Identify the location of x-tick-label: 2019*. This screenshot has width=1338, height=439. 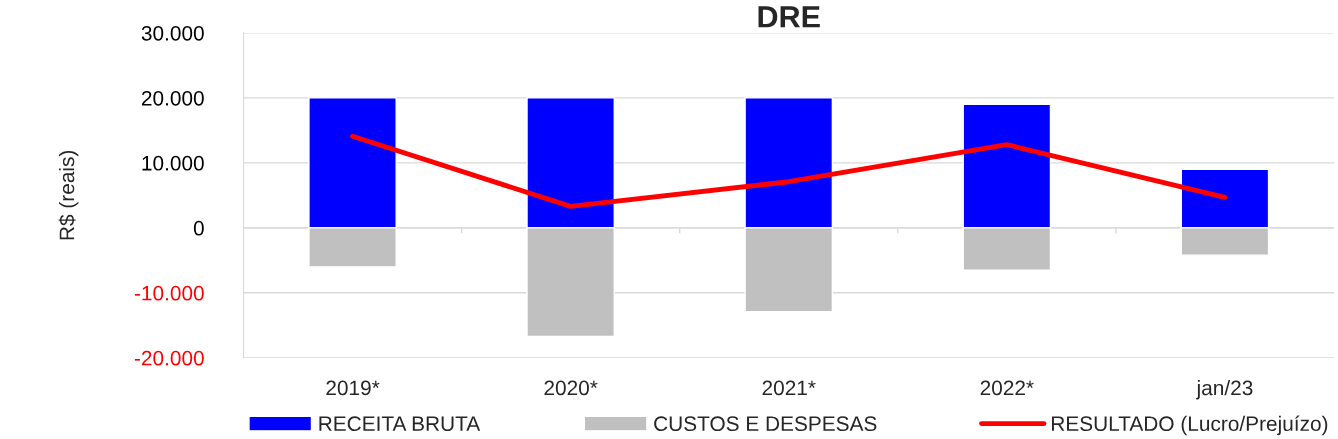
(353, 388).